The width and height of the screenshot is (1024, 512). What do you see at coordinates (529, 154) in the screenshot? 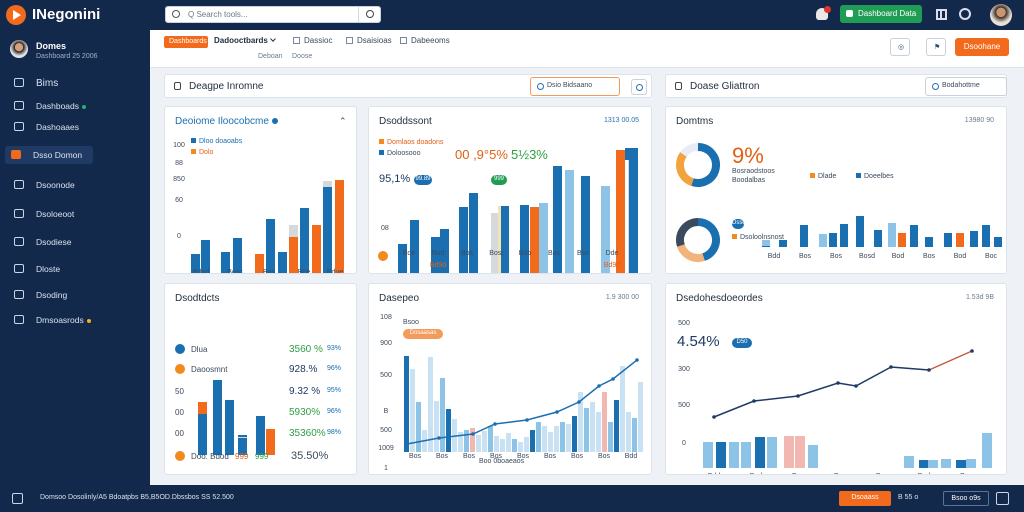
I see `metric-b: 5½3%` at bounding box center [529, 154].